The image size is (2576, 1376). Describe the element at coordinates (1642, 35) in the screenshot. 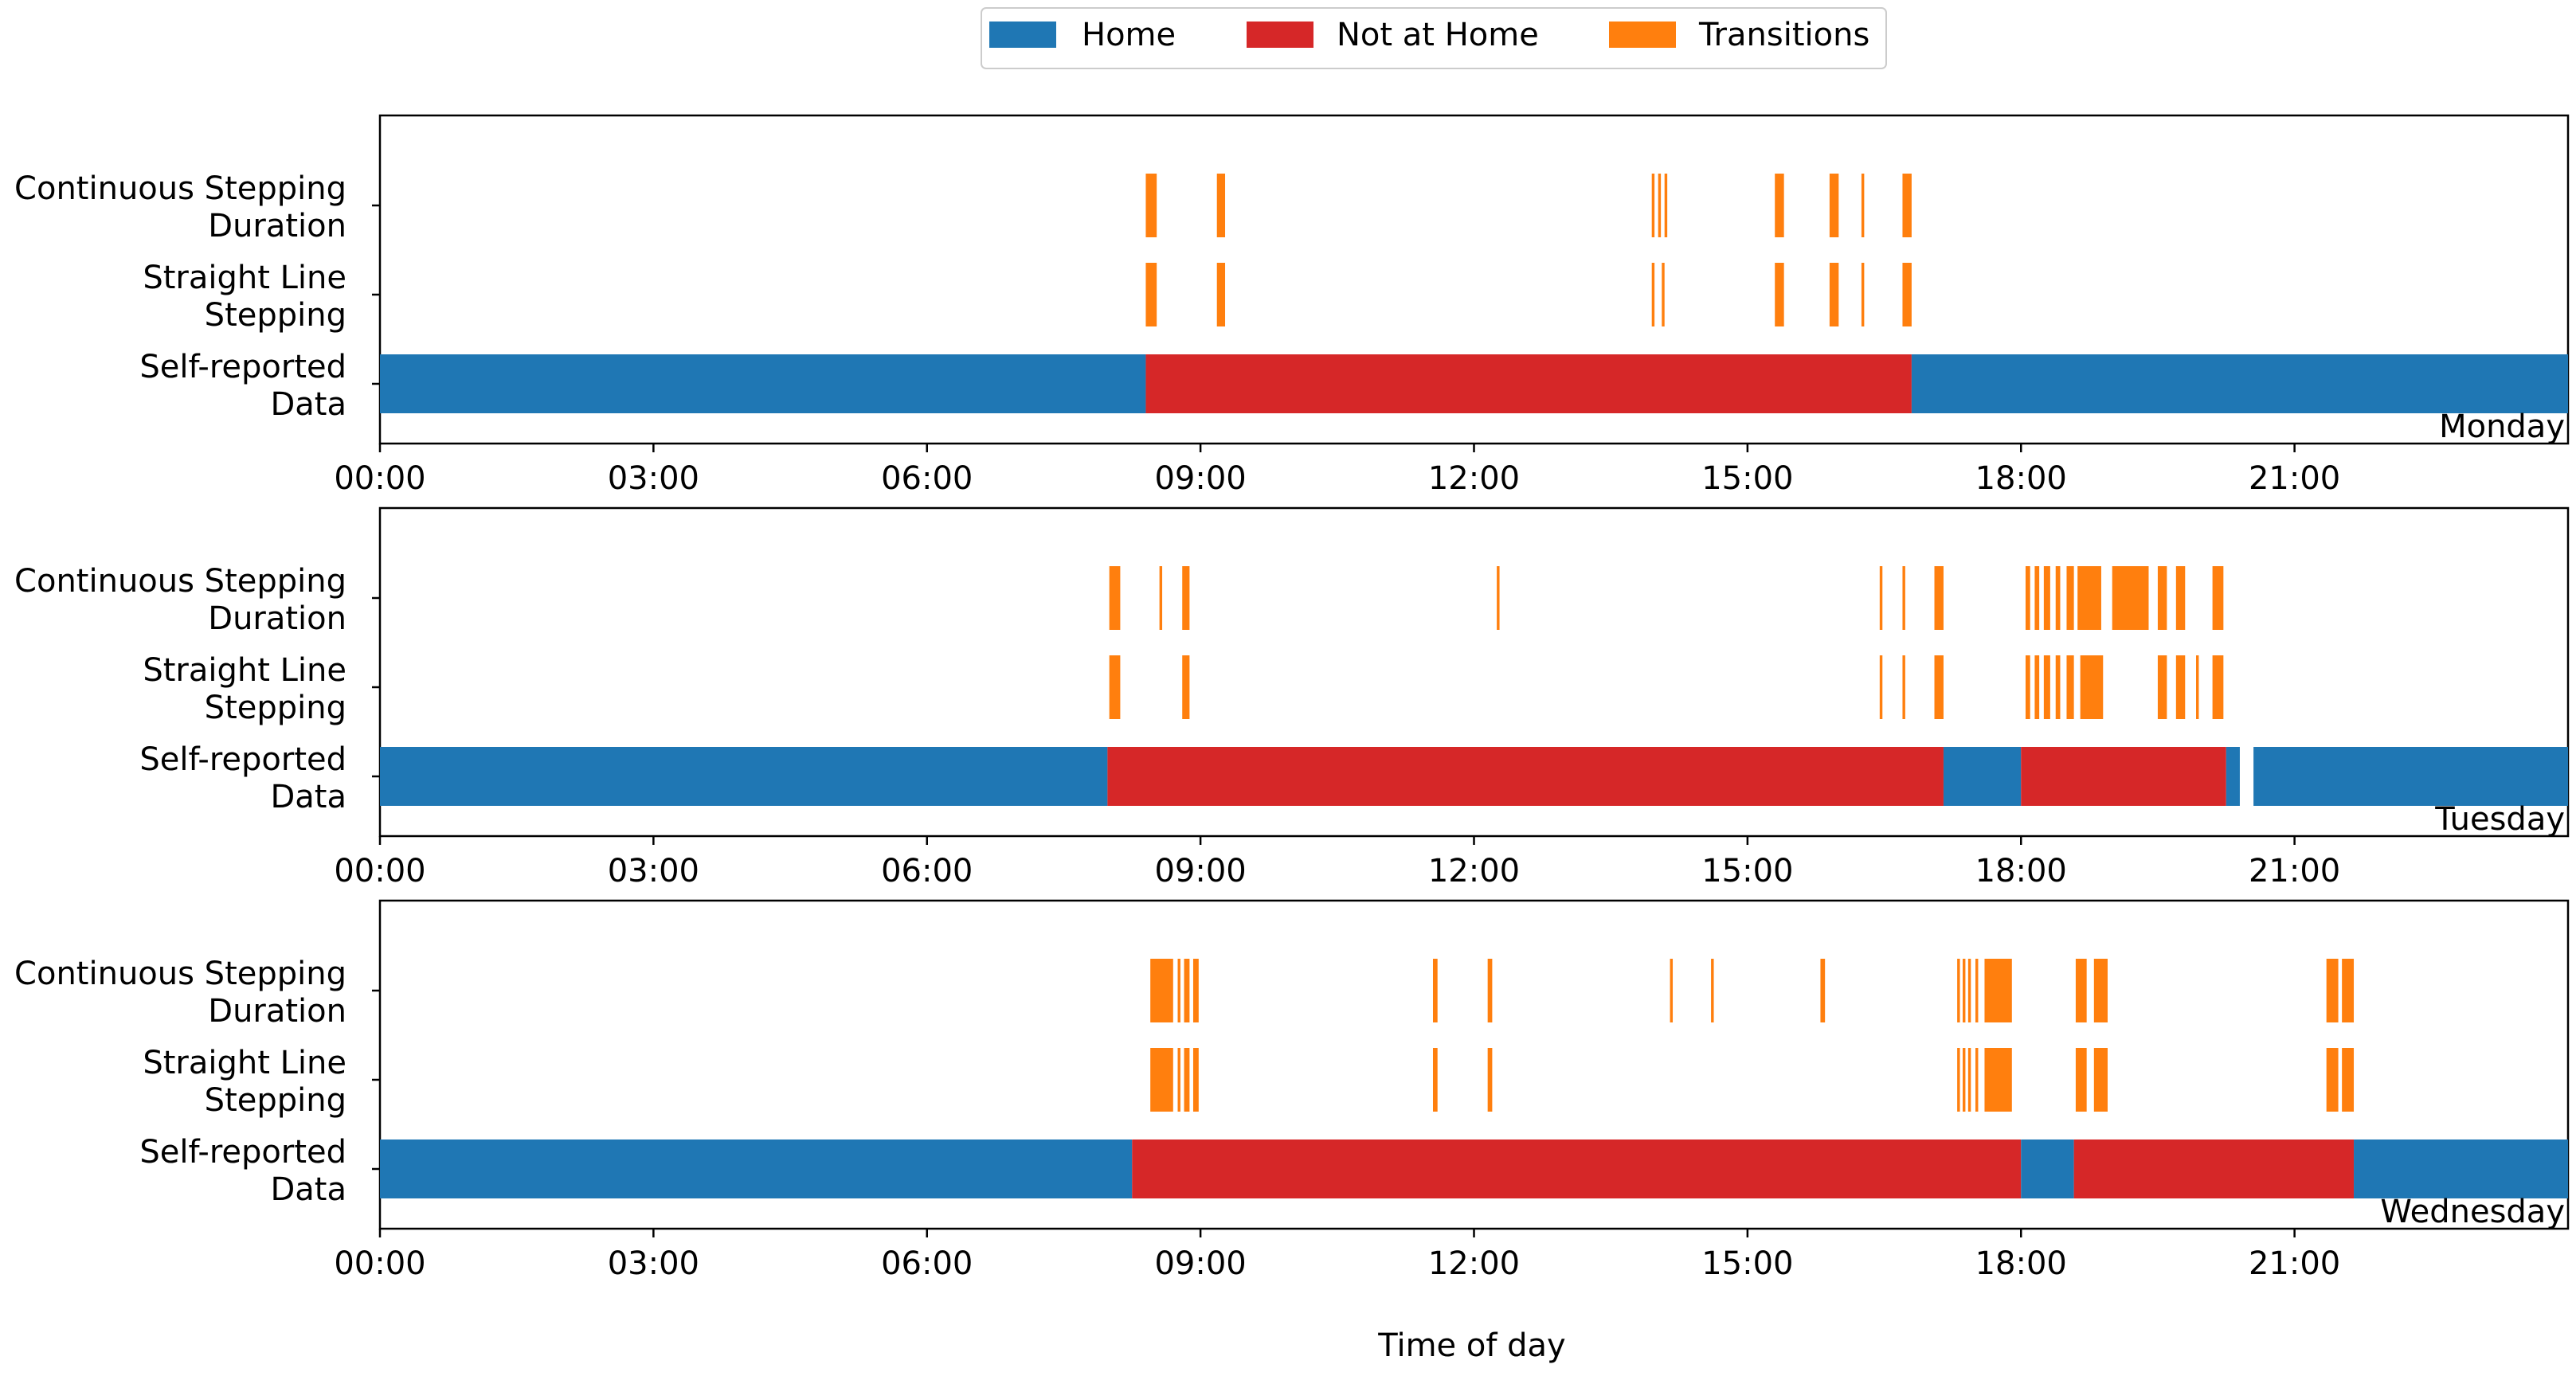

I see `legend-swatch-transitions` at that location.